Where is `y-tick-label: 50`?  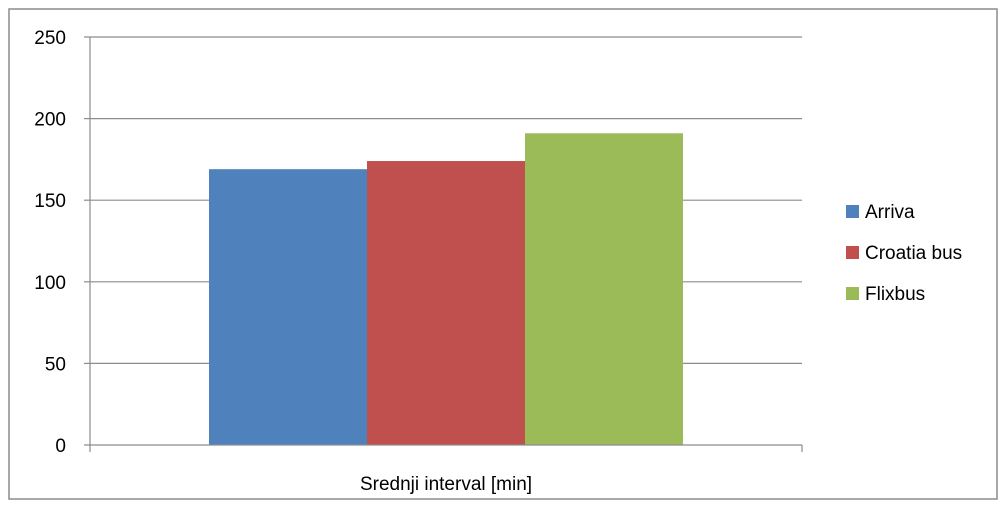 y-tick-label: 50 is located at coordinates (55, 364).